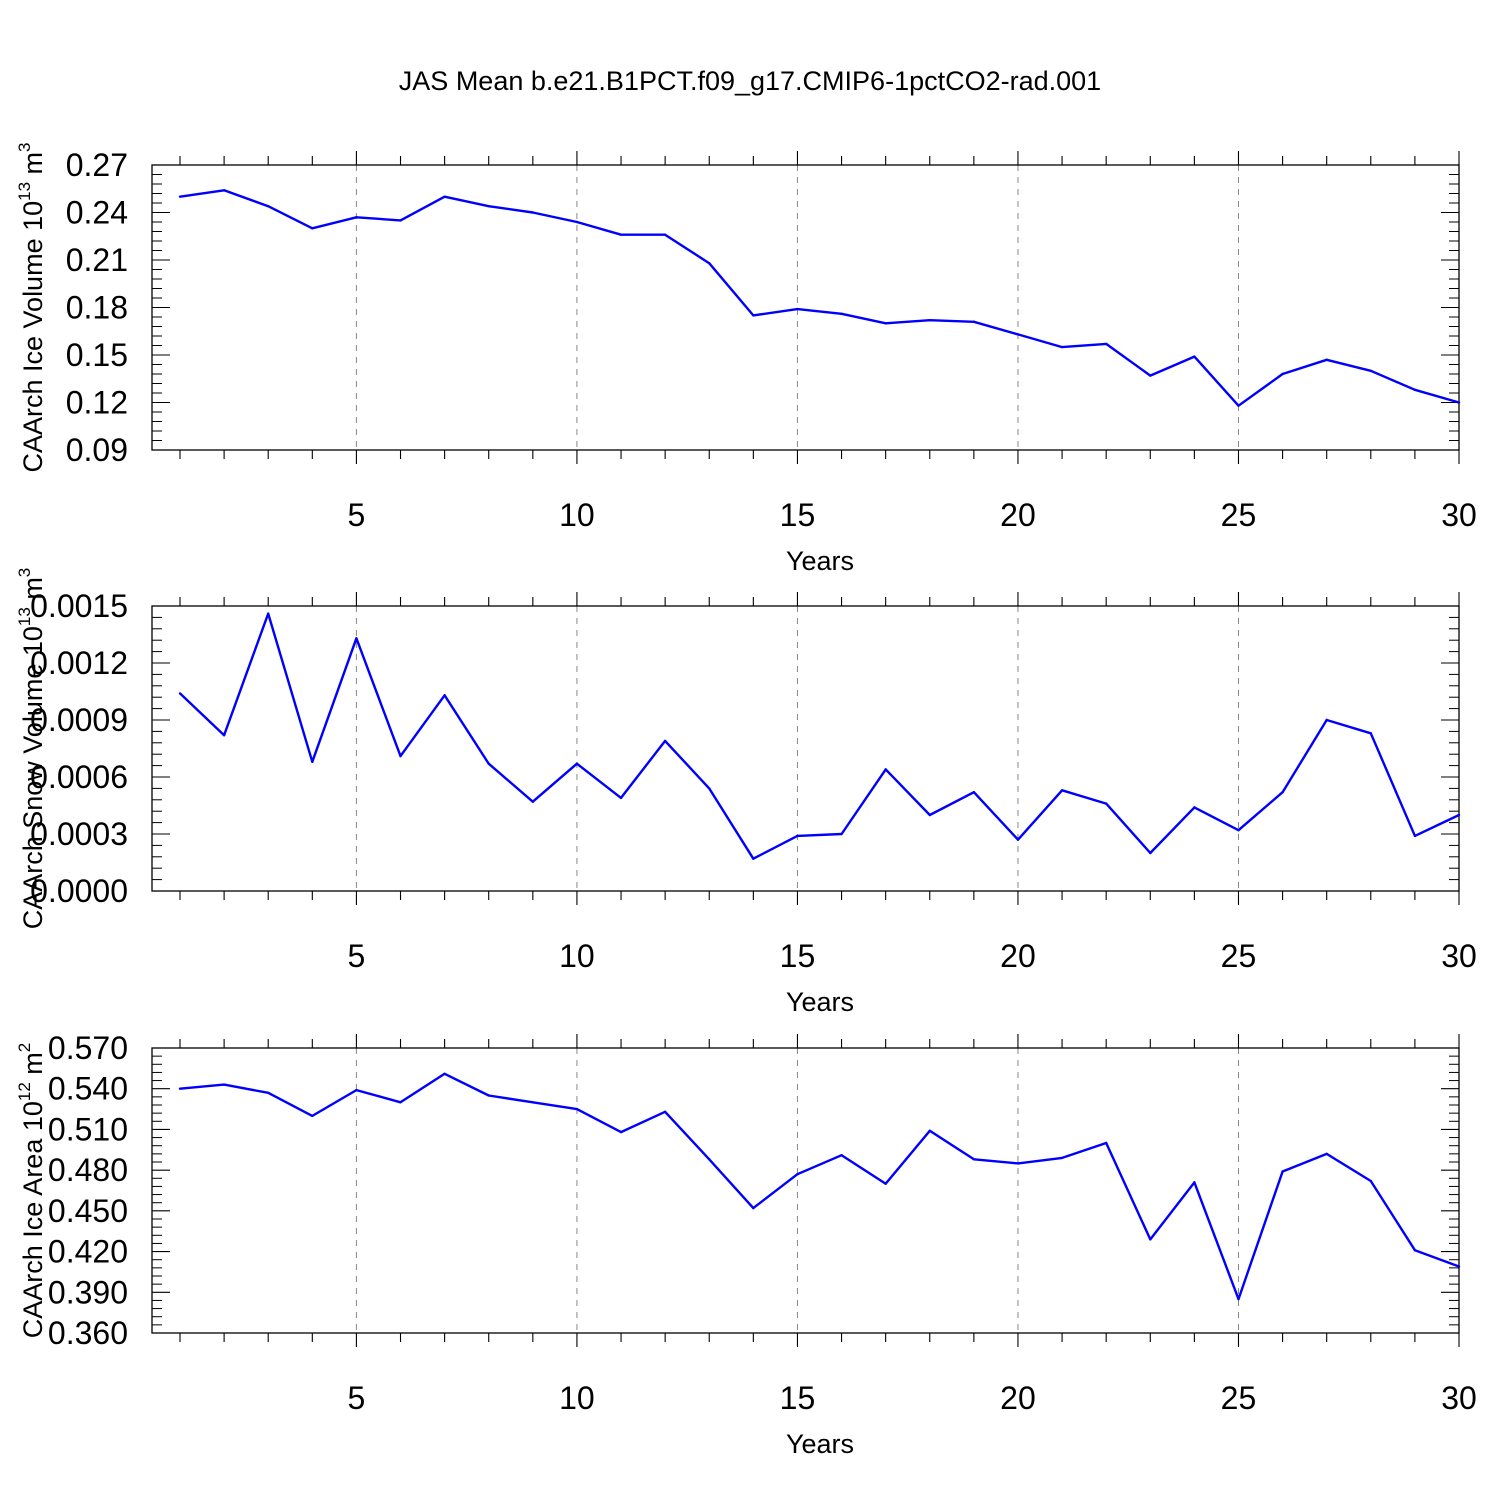 Image resolution: width=1500 pixels, height=1505 pixels. I want to click on y-tick-label: 0.0009, so click(79, 720).